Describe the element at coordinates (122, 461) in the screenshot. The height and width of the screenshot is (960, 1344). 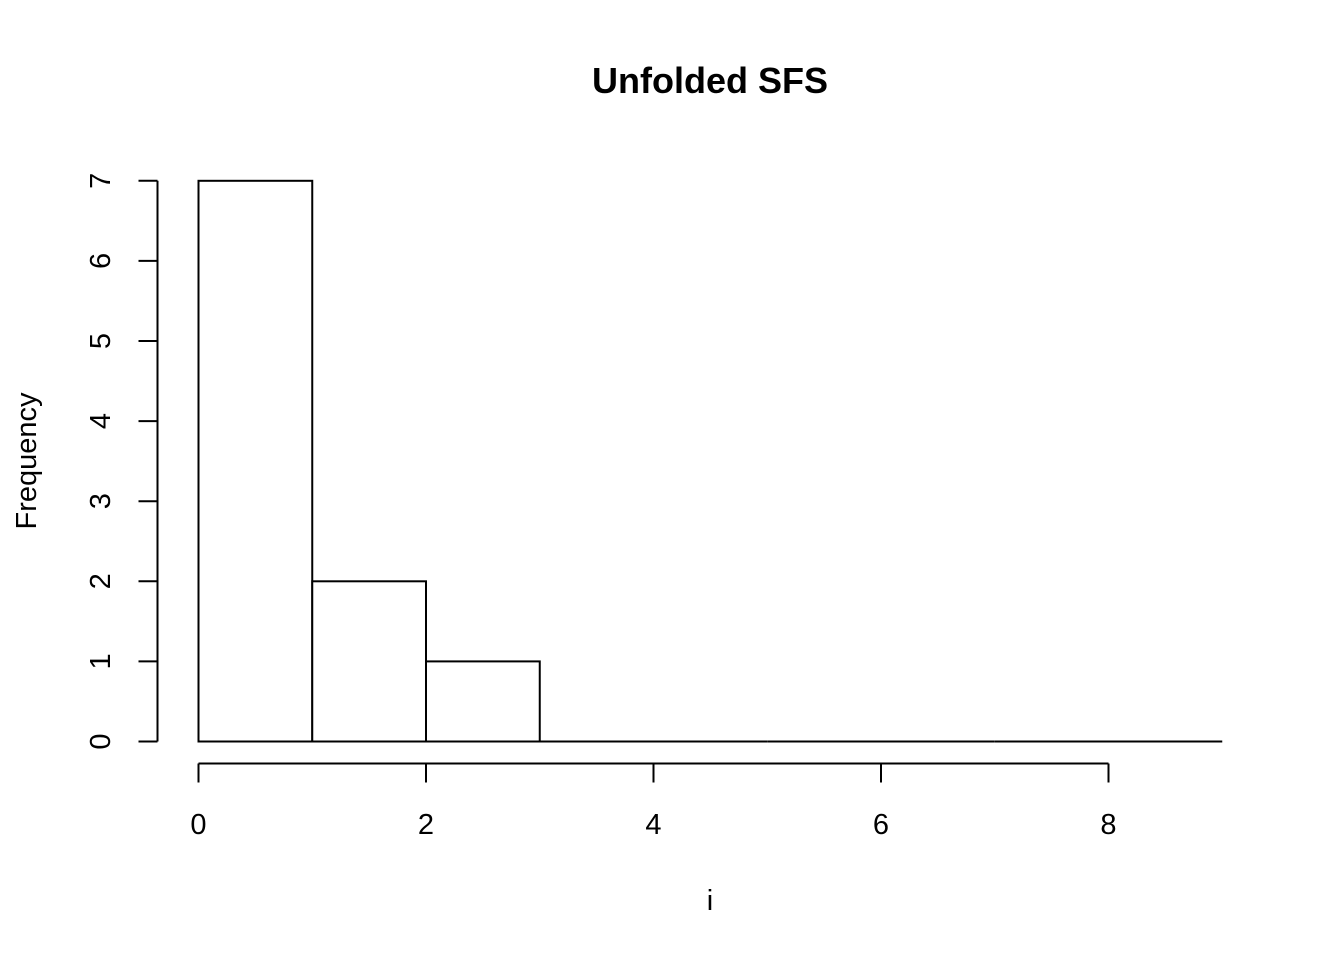
I see `y-axis: 0 1 2 3 4 5 6 7` at that location.